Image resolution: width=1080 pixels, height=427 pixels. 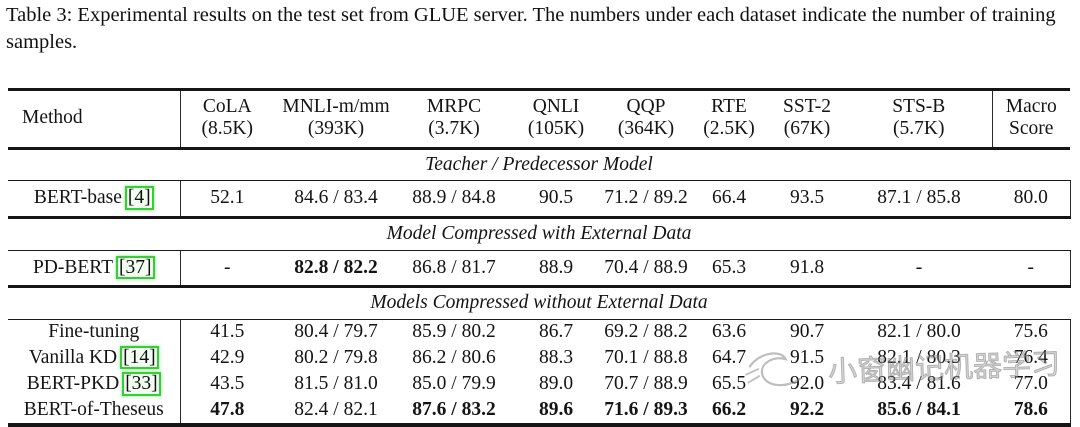 I want to click on value-cell: 63.6, so click(x=729, y=332).